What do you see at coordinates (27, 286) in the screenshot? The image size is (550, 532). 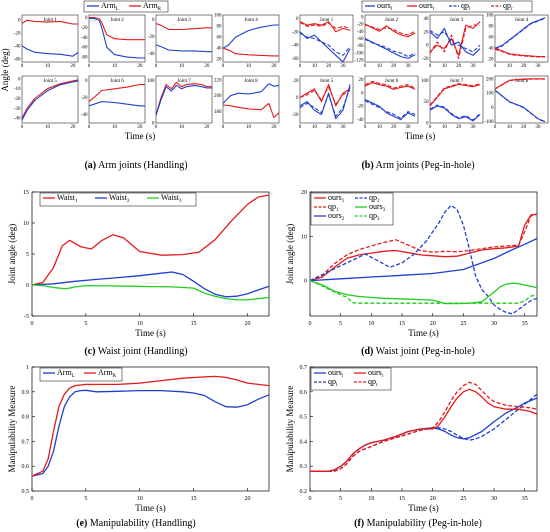 I see `y-tick-label-c: 0` at bounding box center [27, 286].